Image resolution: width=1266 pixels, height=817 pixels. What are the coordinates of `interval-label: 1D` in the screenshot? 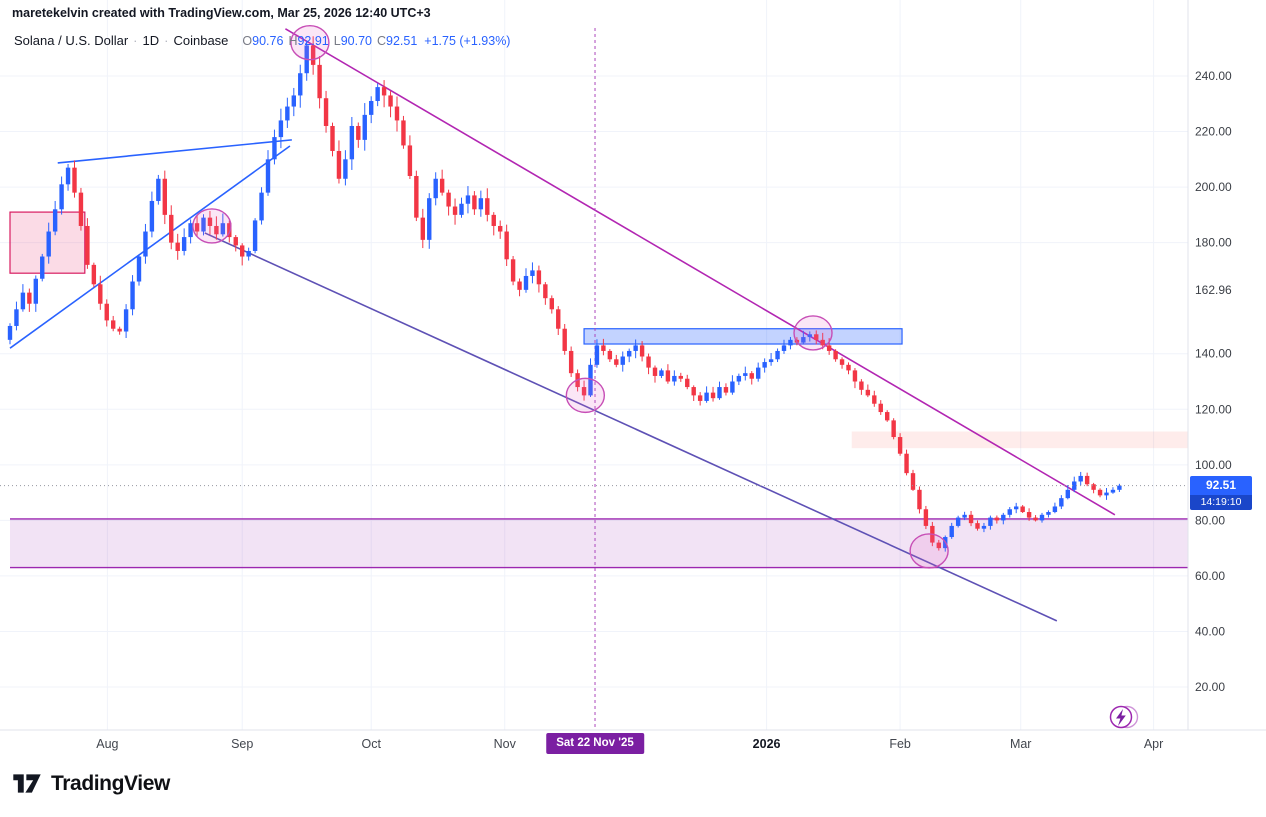 It's located at (151, 40).